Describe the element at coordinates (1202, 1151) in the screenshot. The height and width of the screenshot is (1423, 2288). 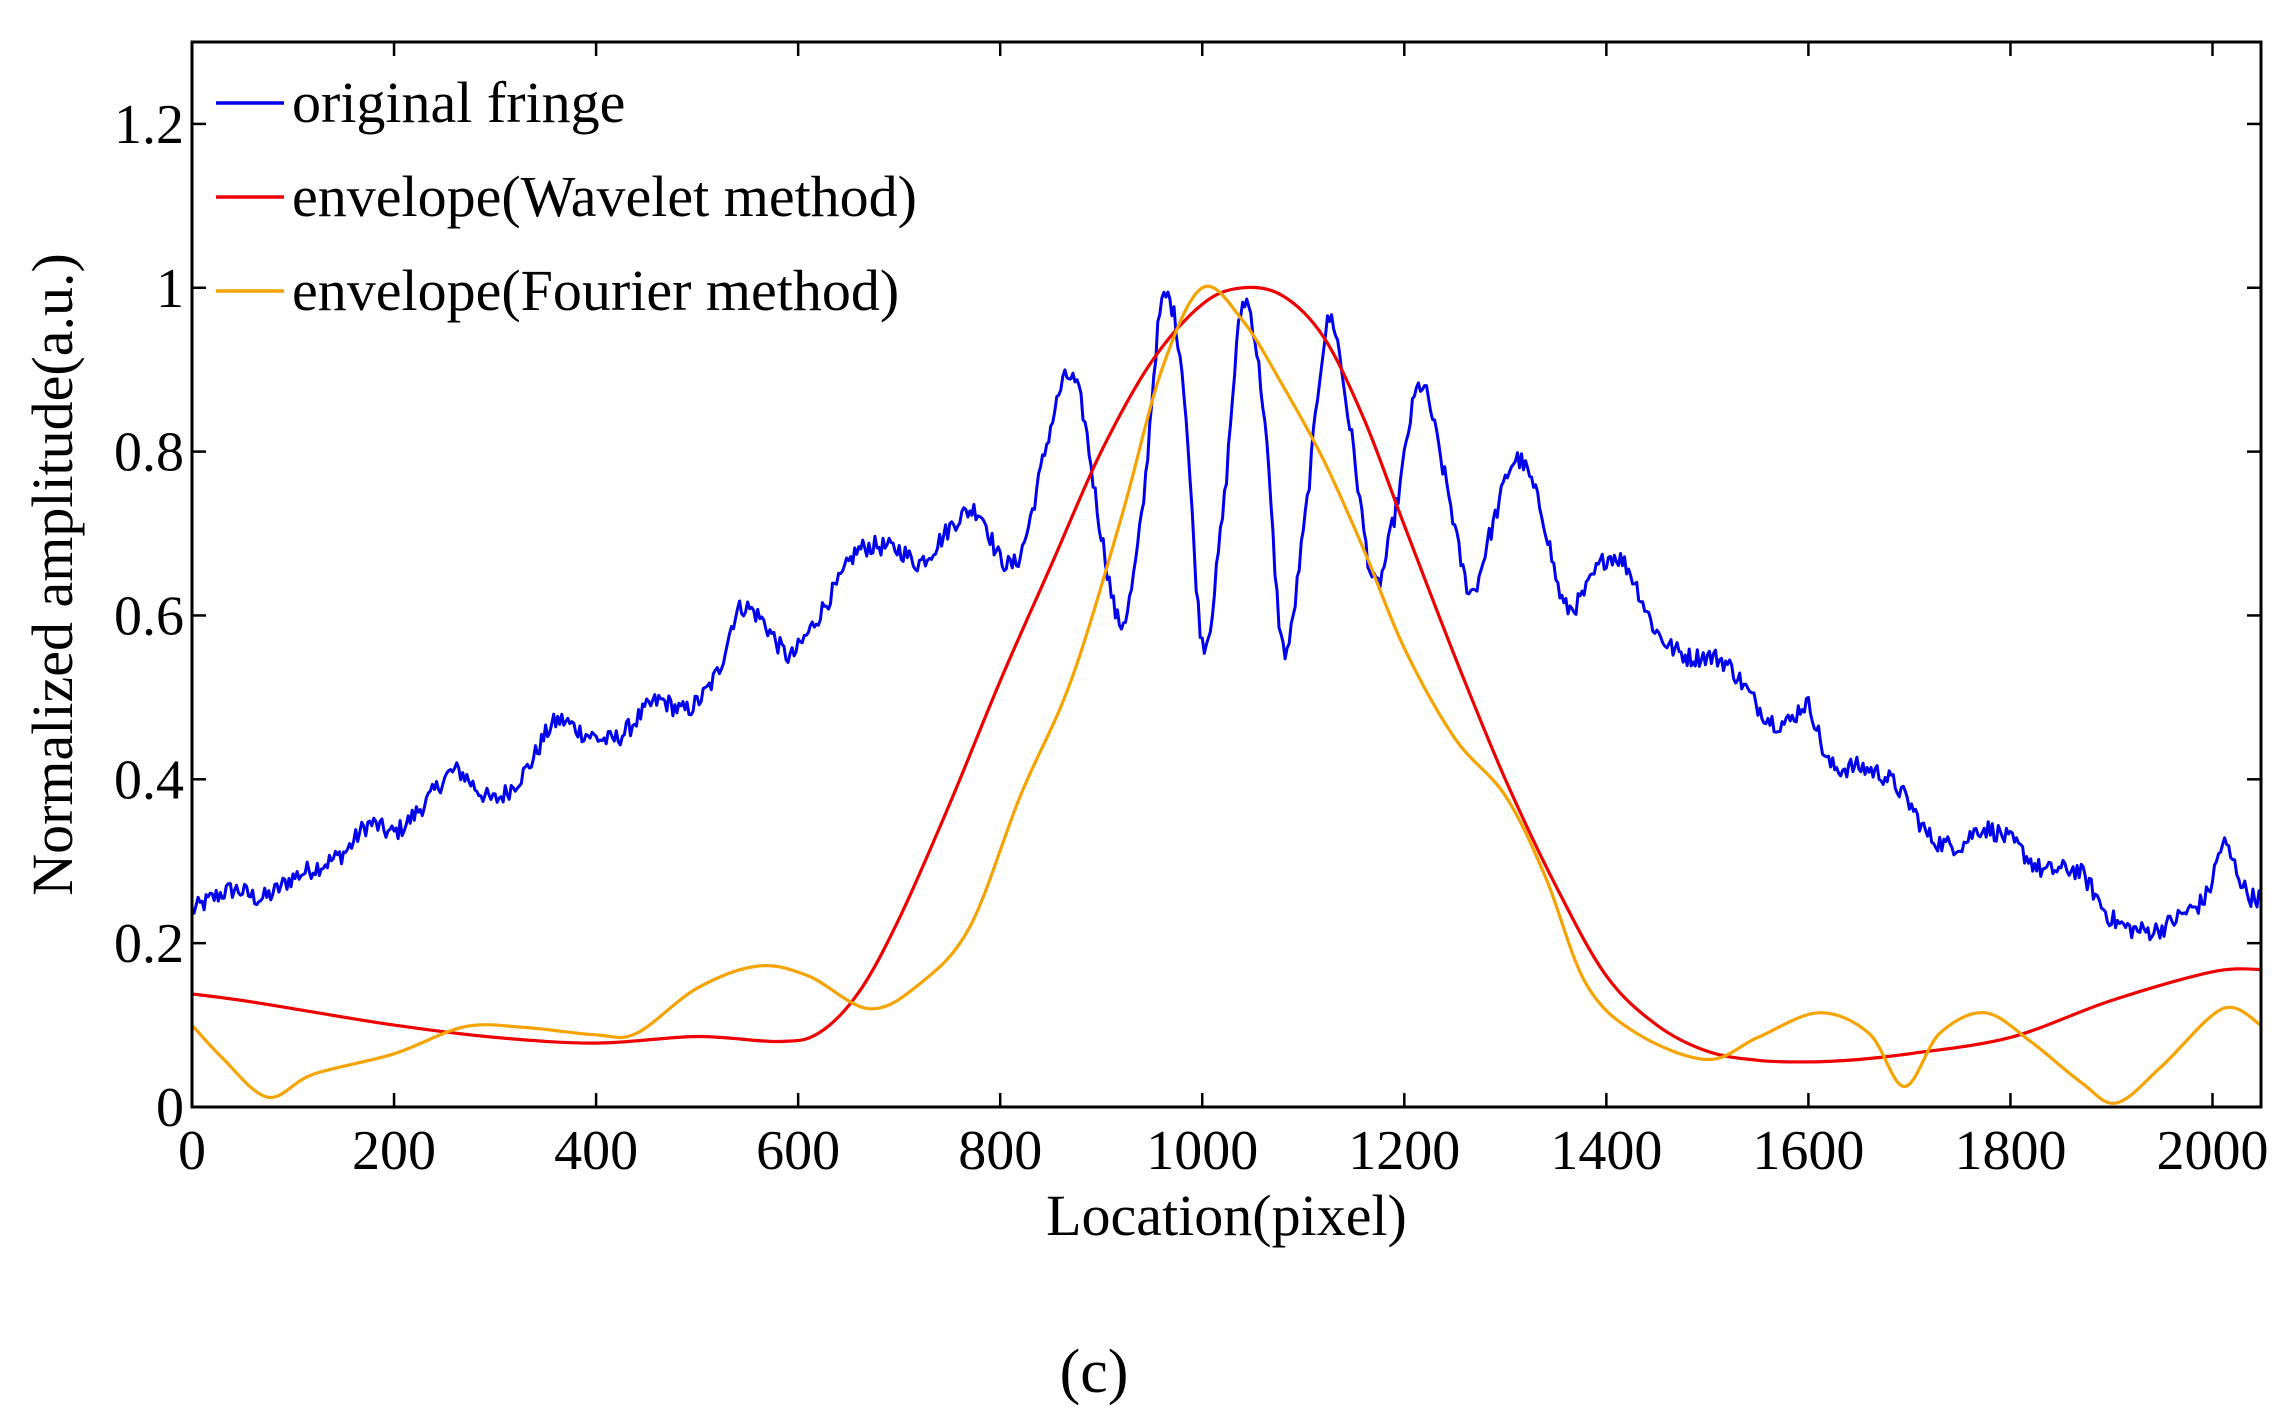
I see `x-tick-label: 1000` at that location.